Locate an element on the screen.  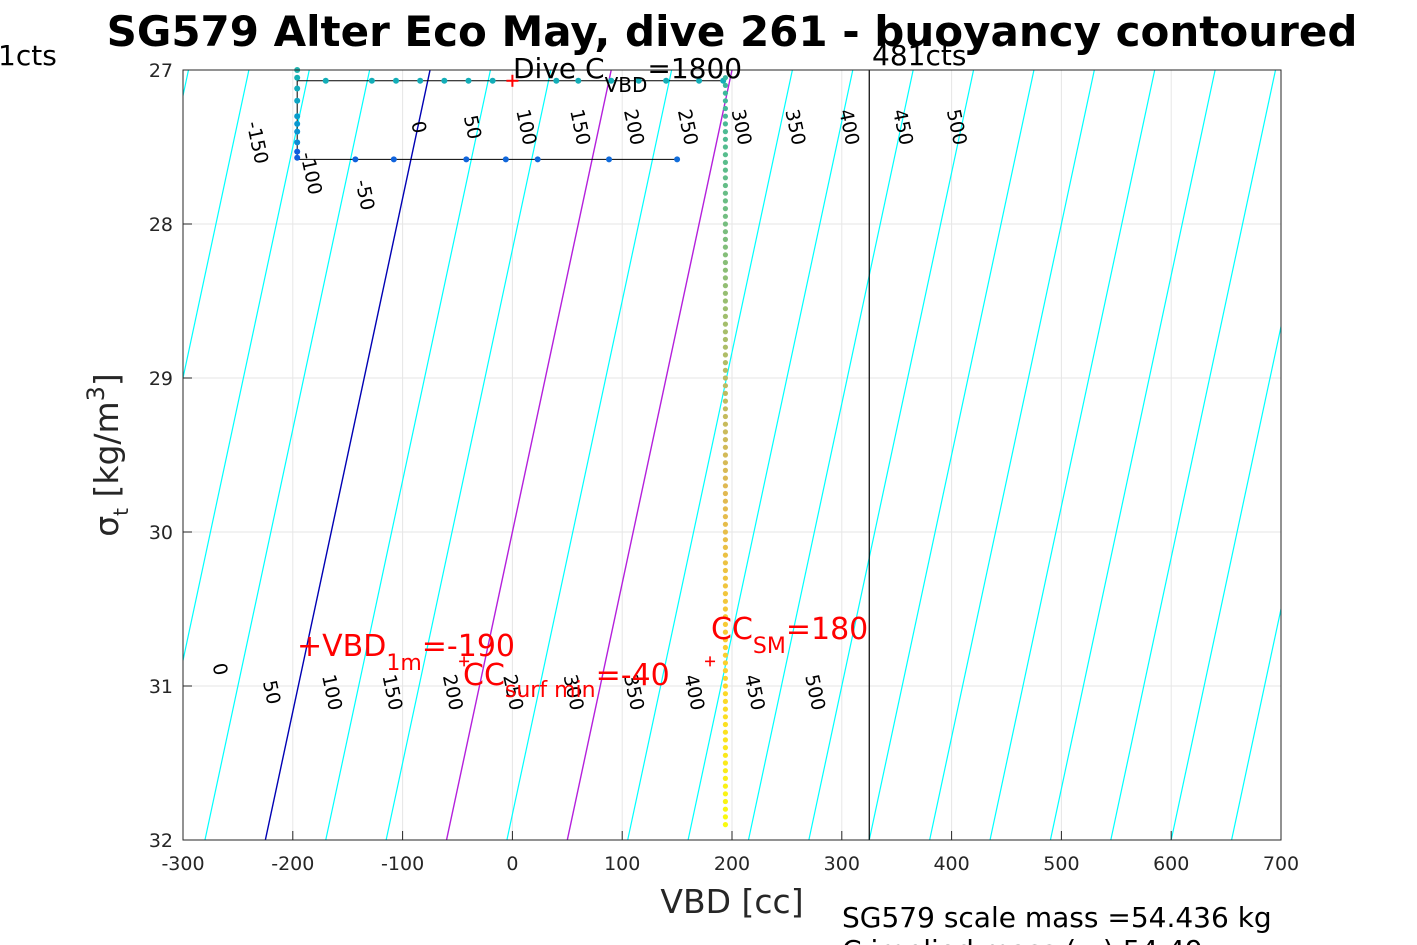
dive-ccvbd-marker is located at coordinates (512, 80).